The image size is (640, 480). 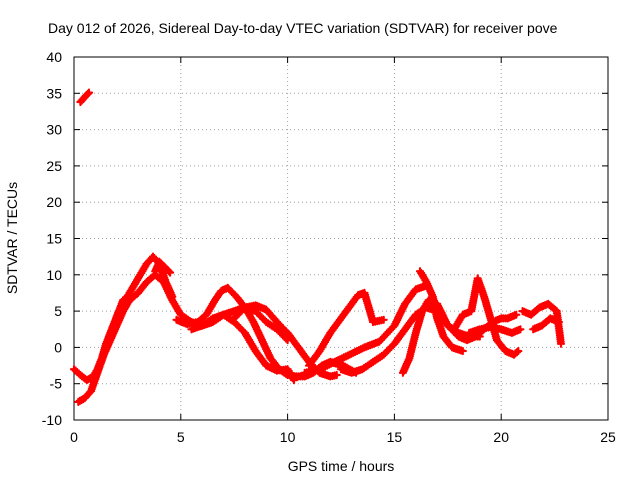 I want to click on x-tick-label: 20, so click(x=501, y=437).